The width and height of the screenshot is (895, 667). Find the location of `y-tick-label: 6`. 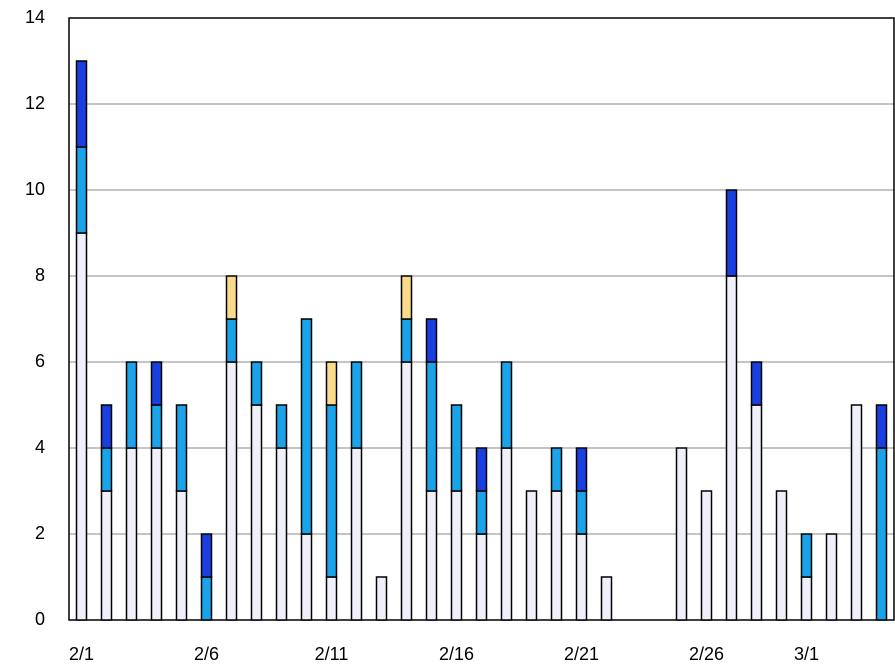

y-tick-label: 6 is located at coordinates (40, 361).